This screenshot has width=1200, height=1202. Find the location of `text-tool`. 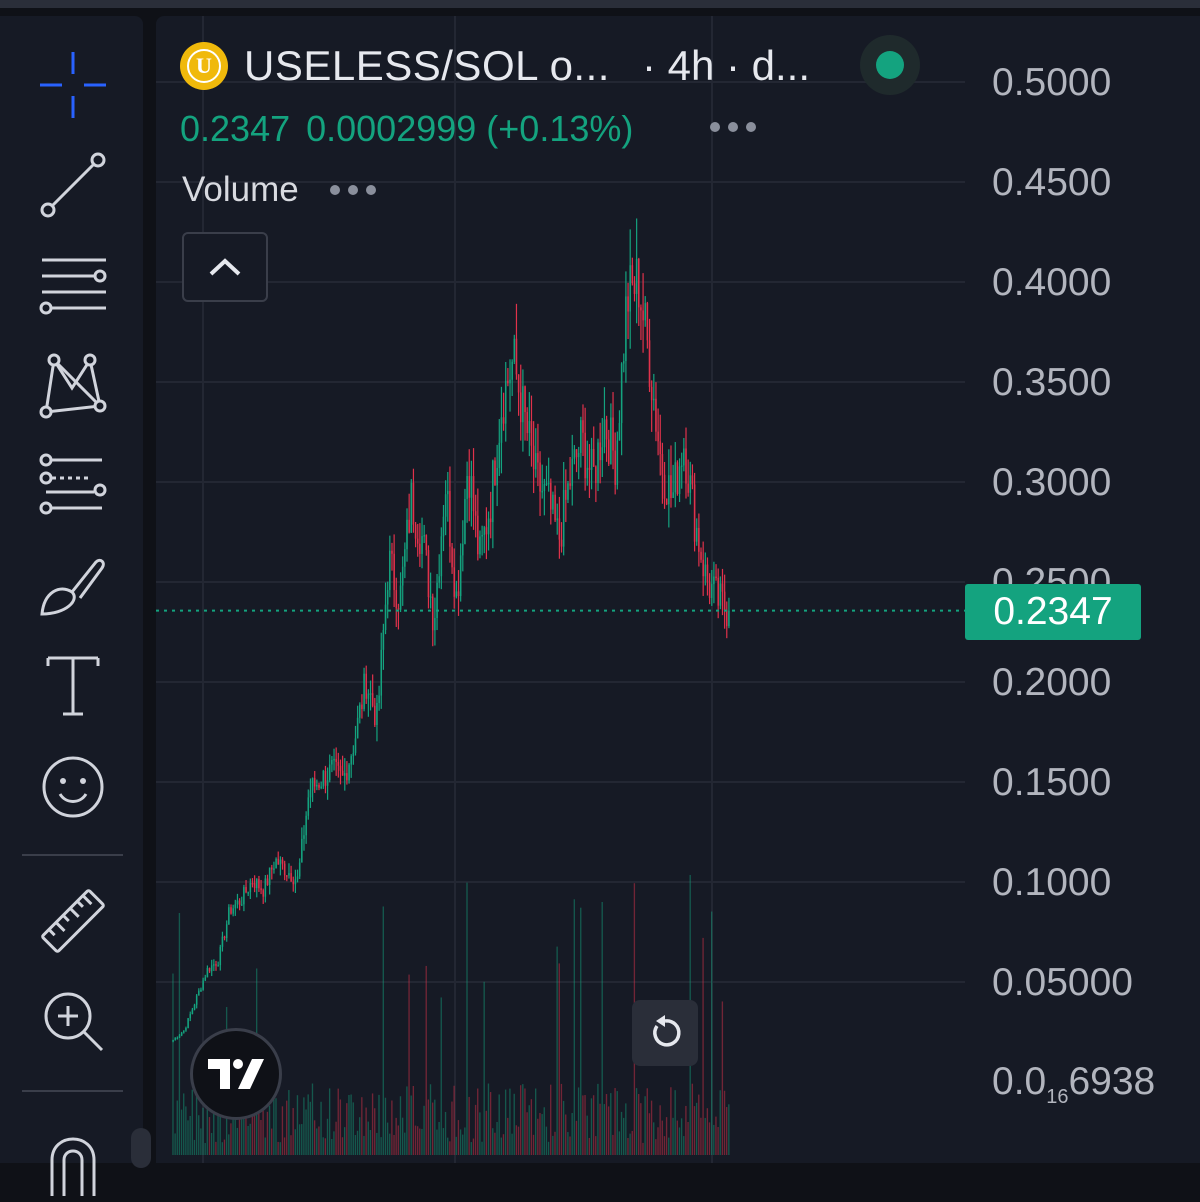

text-tool is located at coordinates (73, 685).